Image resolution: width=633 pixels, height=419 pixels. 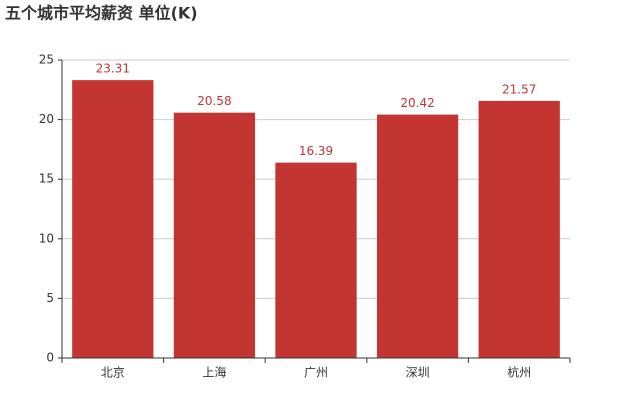 What do you see at coordinates (46, 238) in the screenshot?
I see `y-tick-label: 10` at bounding box center [46, 238].